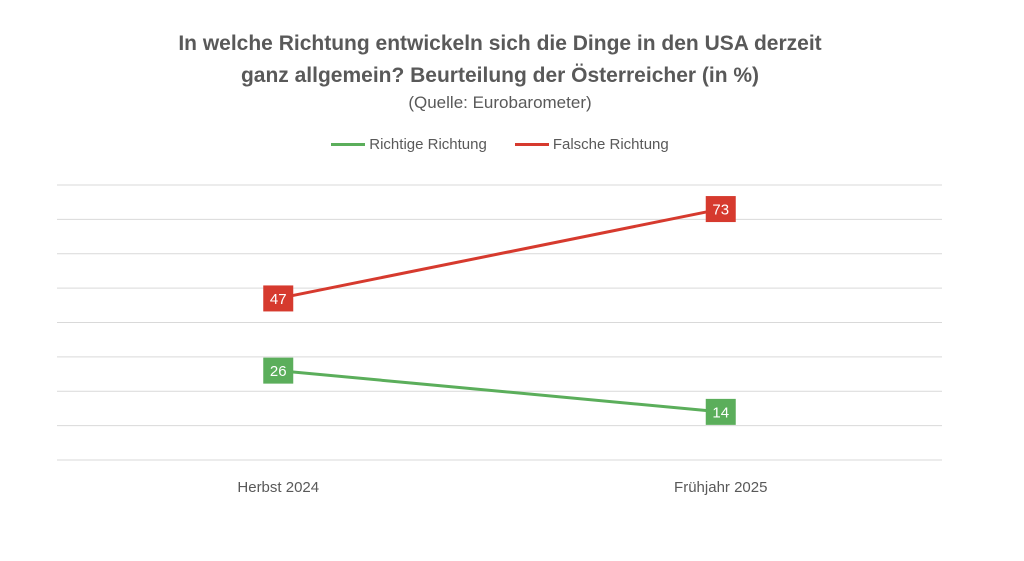 The image size is (1024, 561). What do you see at coordinates (500, 102) in the screenshot?
I see `chart-subtitle: (Quelle: Eurobarometer)` at bounding box center [500, 102].